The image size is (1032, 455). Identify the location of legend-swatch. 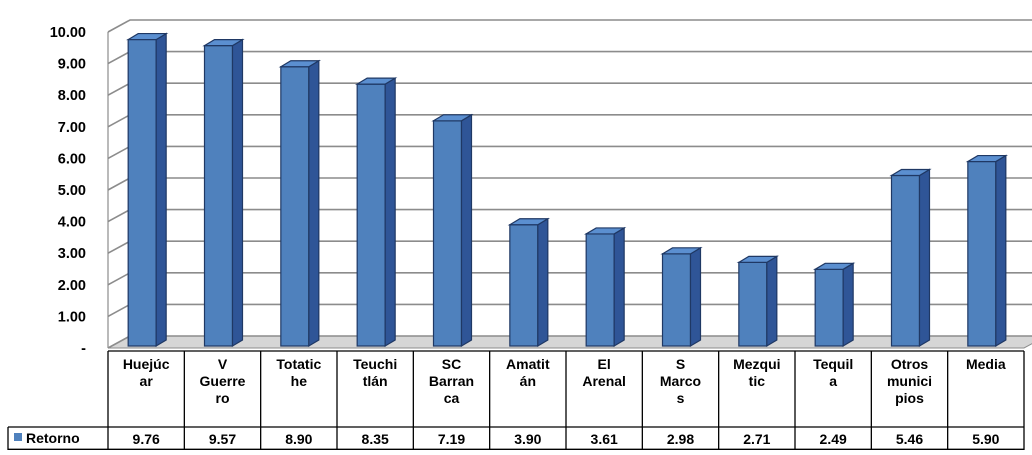
(18, 437).